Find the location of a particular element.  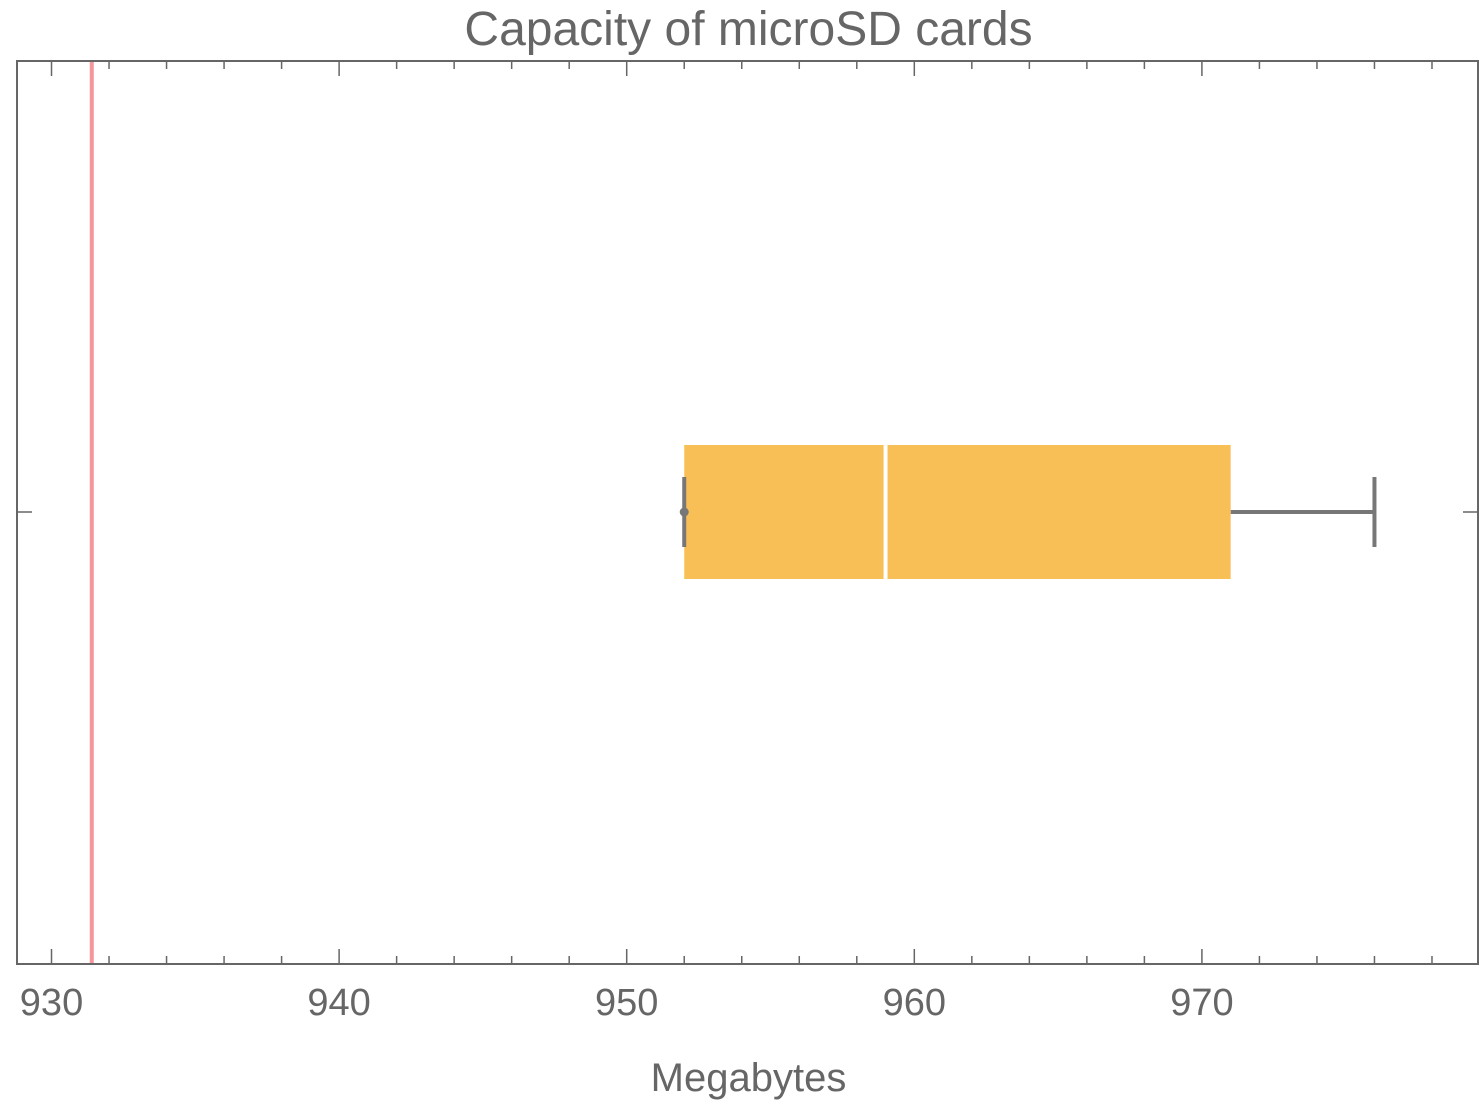

chart-title: Capacity of microSD cards is located at coordinates (748, 29).